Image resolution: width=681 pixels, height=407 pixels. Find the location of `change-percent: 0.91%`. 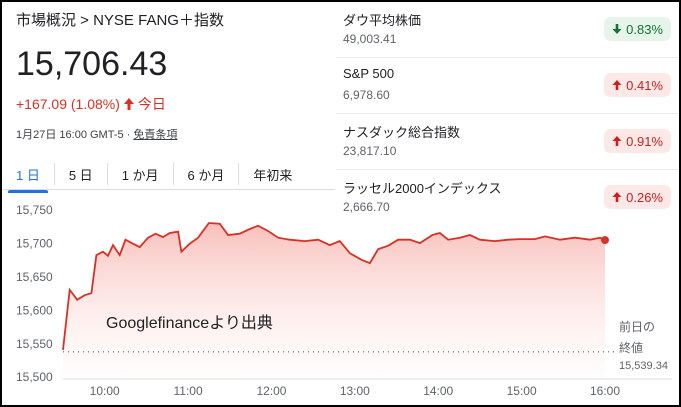

change-percent: 0.91% is located at coordinates (644, 141).